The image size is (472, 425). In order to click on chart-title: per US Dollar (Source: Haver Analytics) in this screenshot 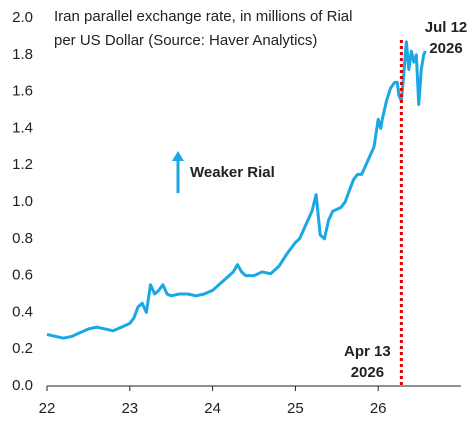, I will do `click(185, 40)`.